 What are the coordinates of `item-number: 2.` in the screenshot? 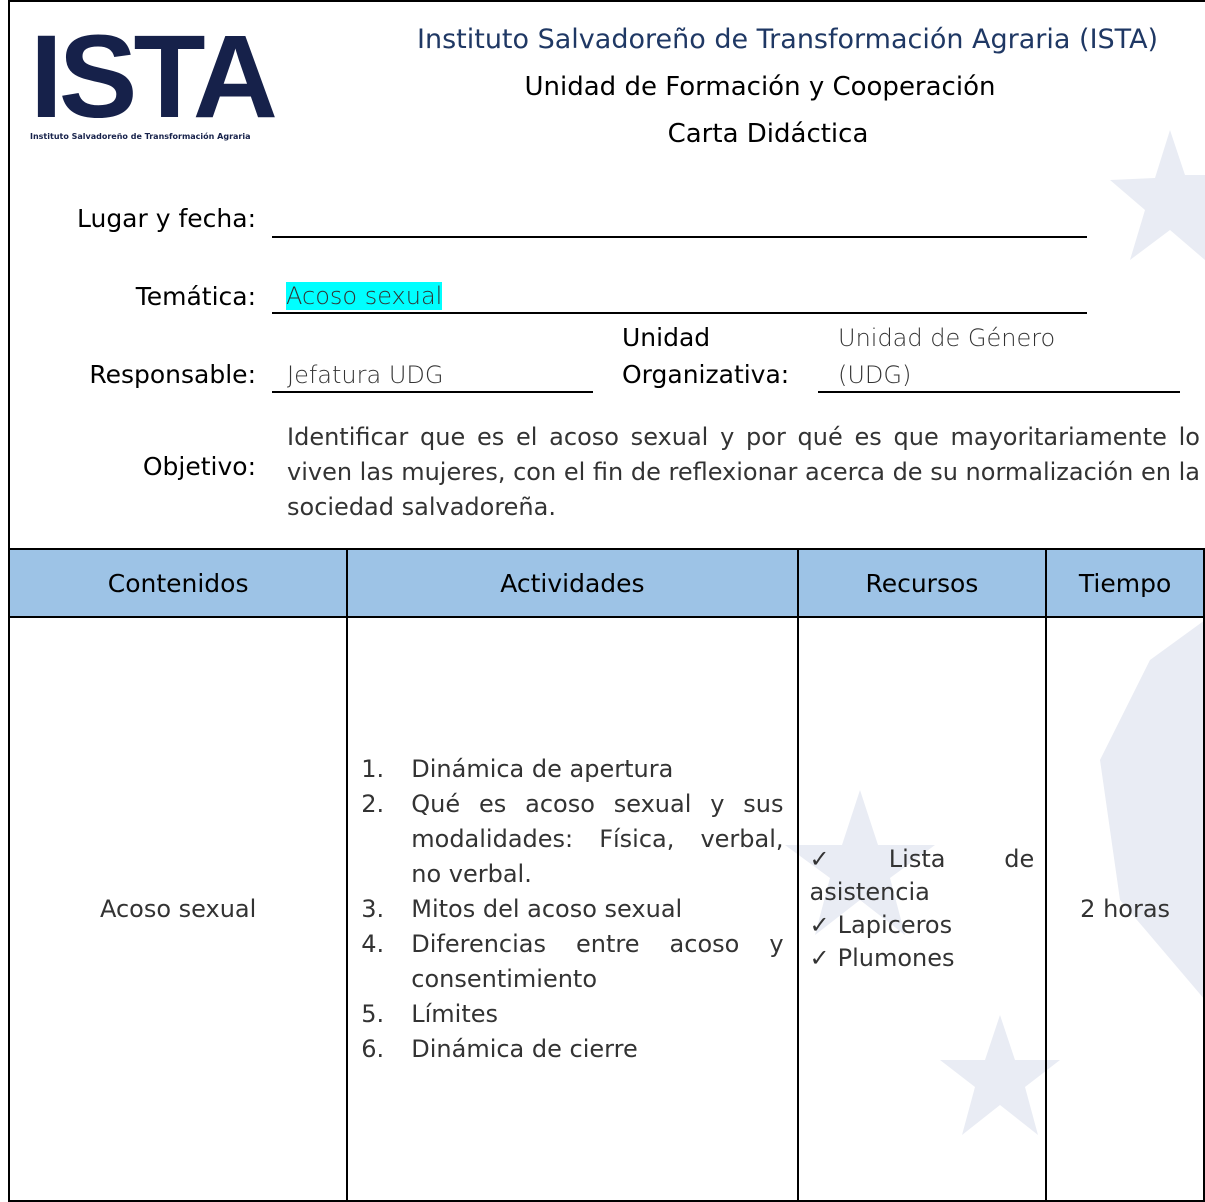 It's located at (373, 803).